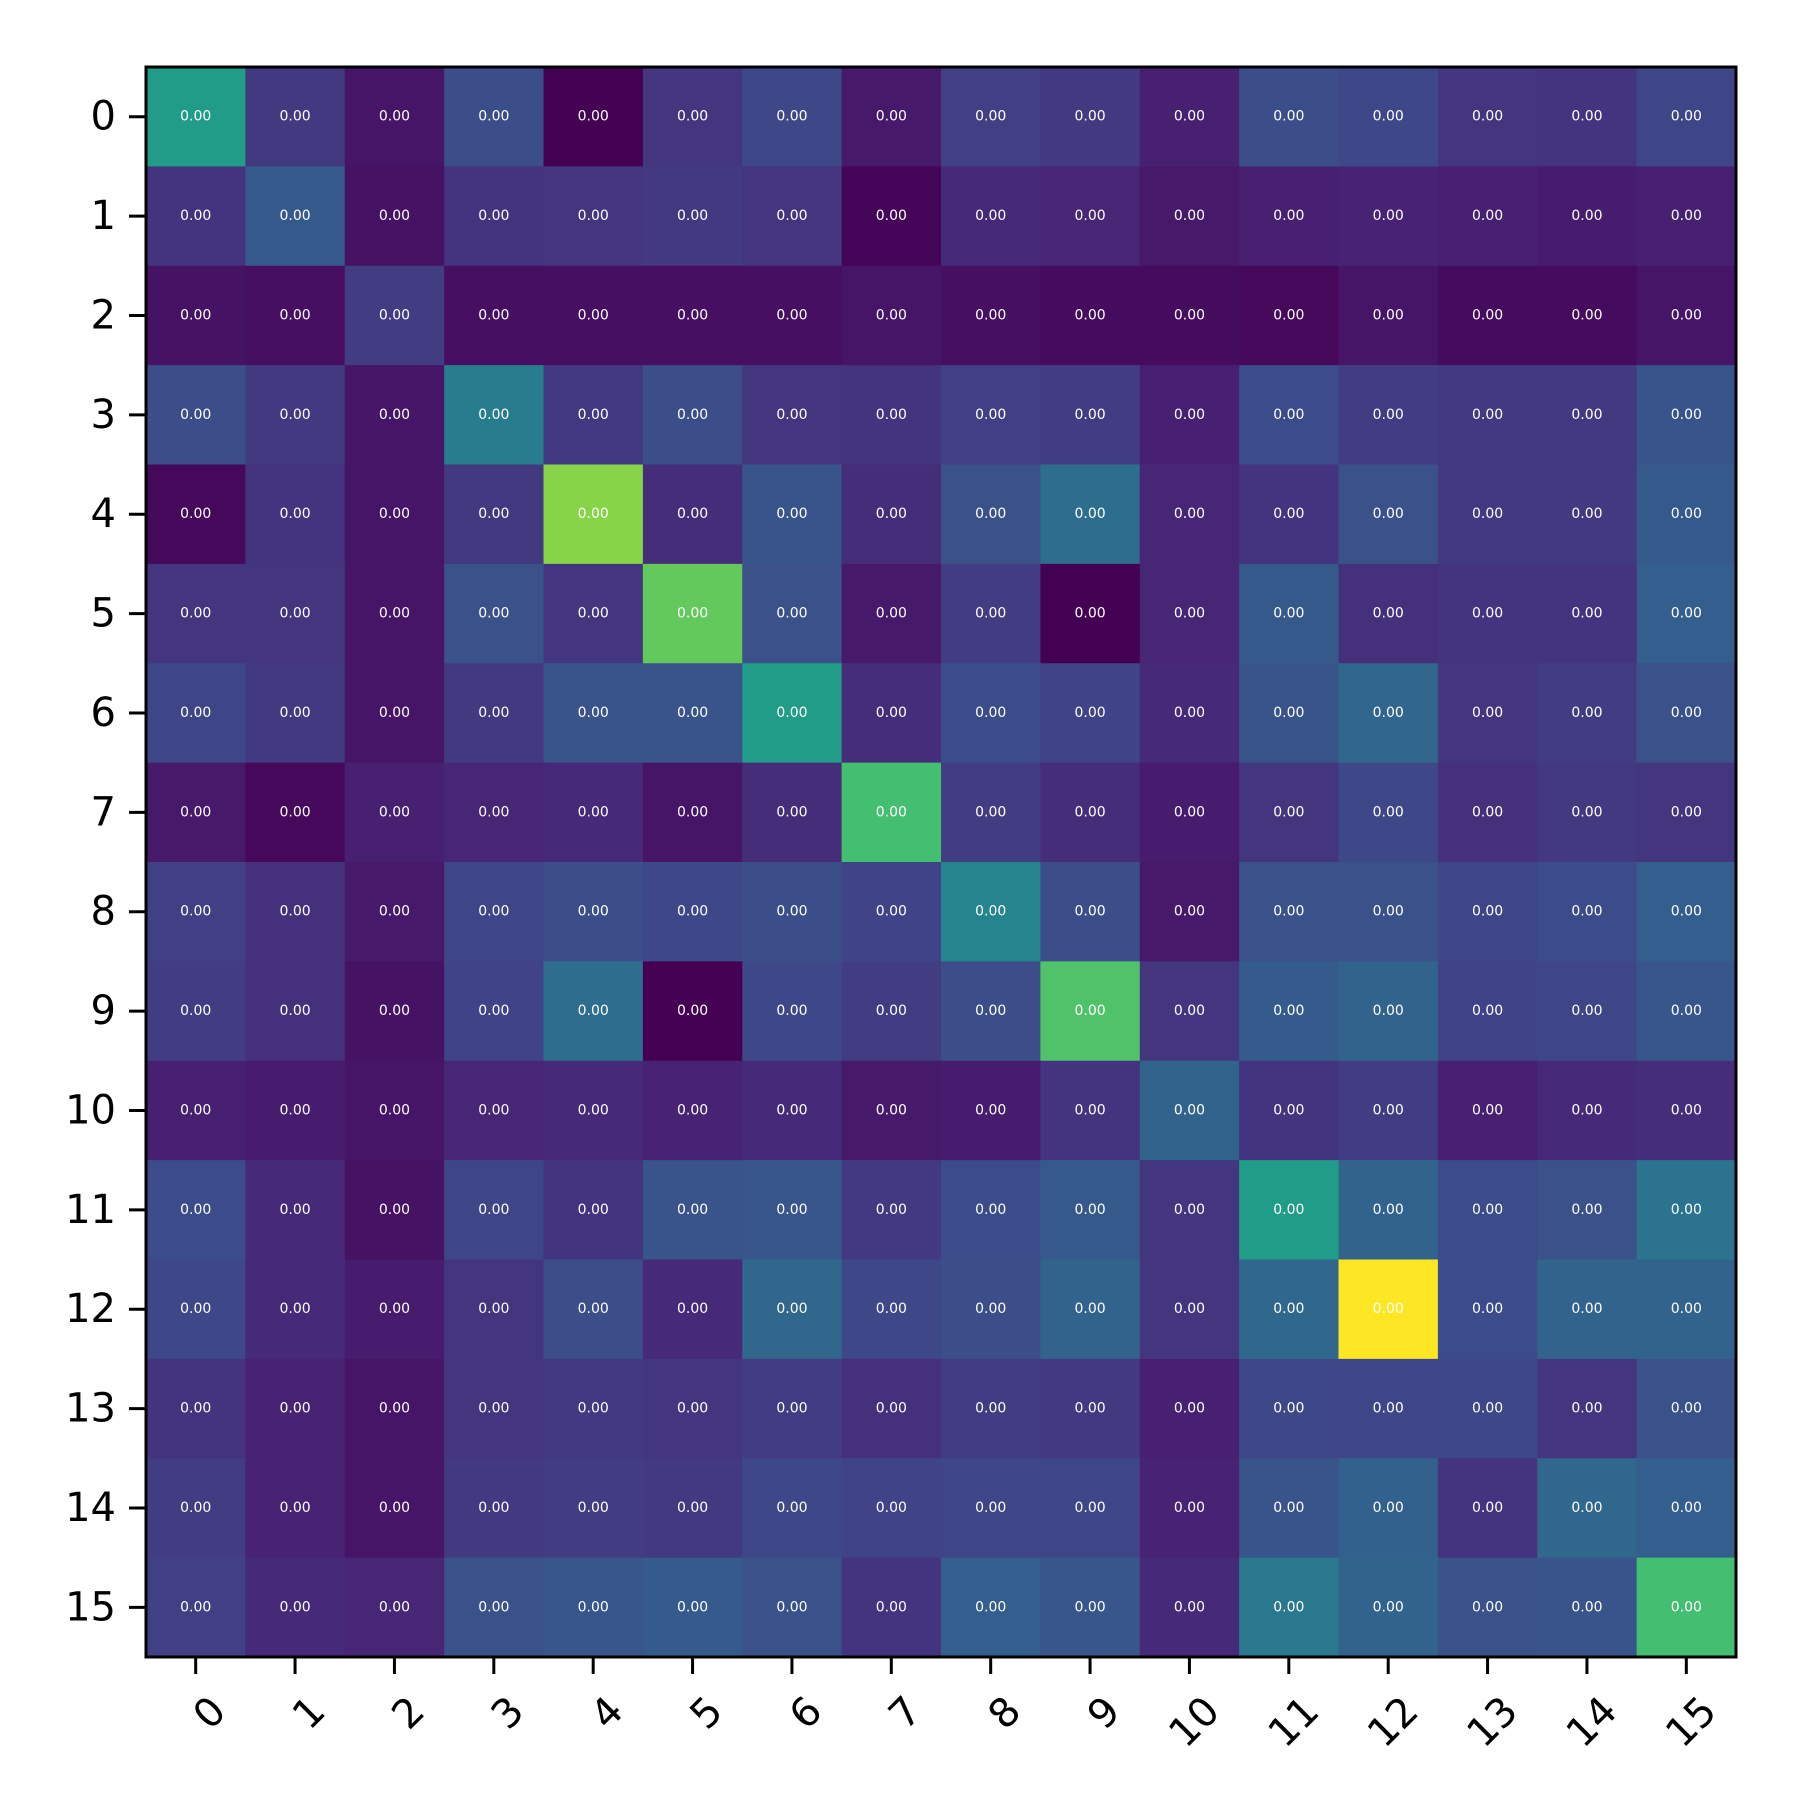  What do you see at coordinates (90, 1607) in the screenshot?
I see `y-tick-label: 15` at bounding box center [90, 1607].